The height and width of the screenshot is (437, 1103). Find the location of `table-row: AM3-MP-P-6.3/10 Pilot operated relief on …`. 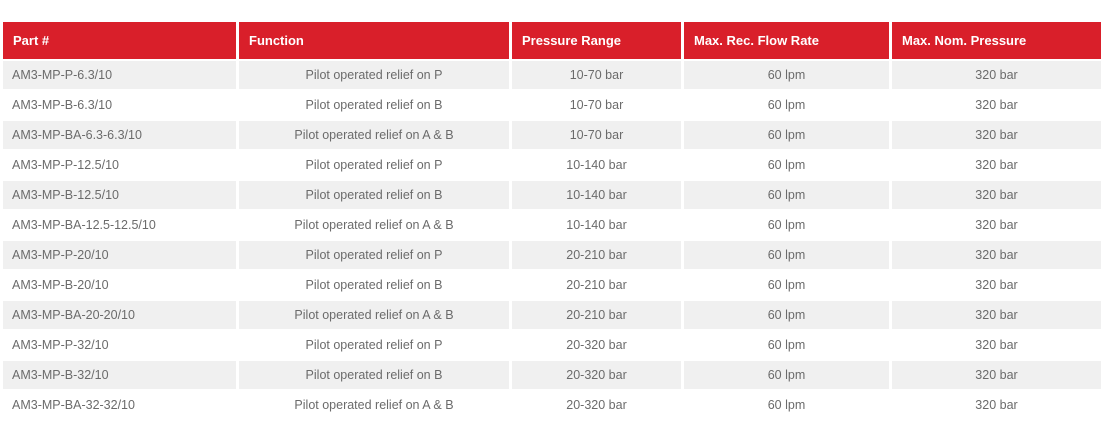

table-row: AM3-MP-P-6.3/10 Pilot operated relief on … is located at coordinates (552, 75).